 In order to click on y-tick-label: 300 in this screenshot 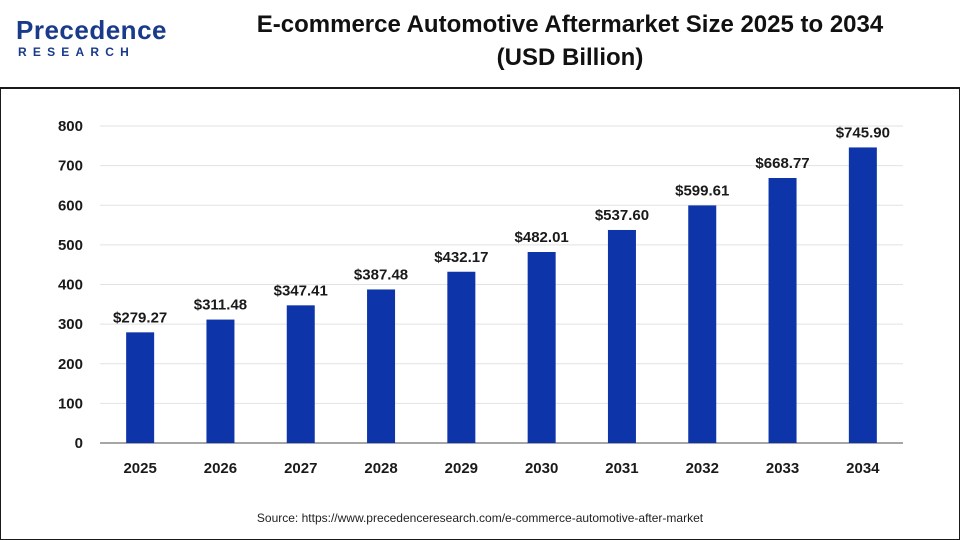, I will do `click(70, 324)`.